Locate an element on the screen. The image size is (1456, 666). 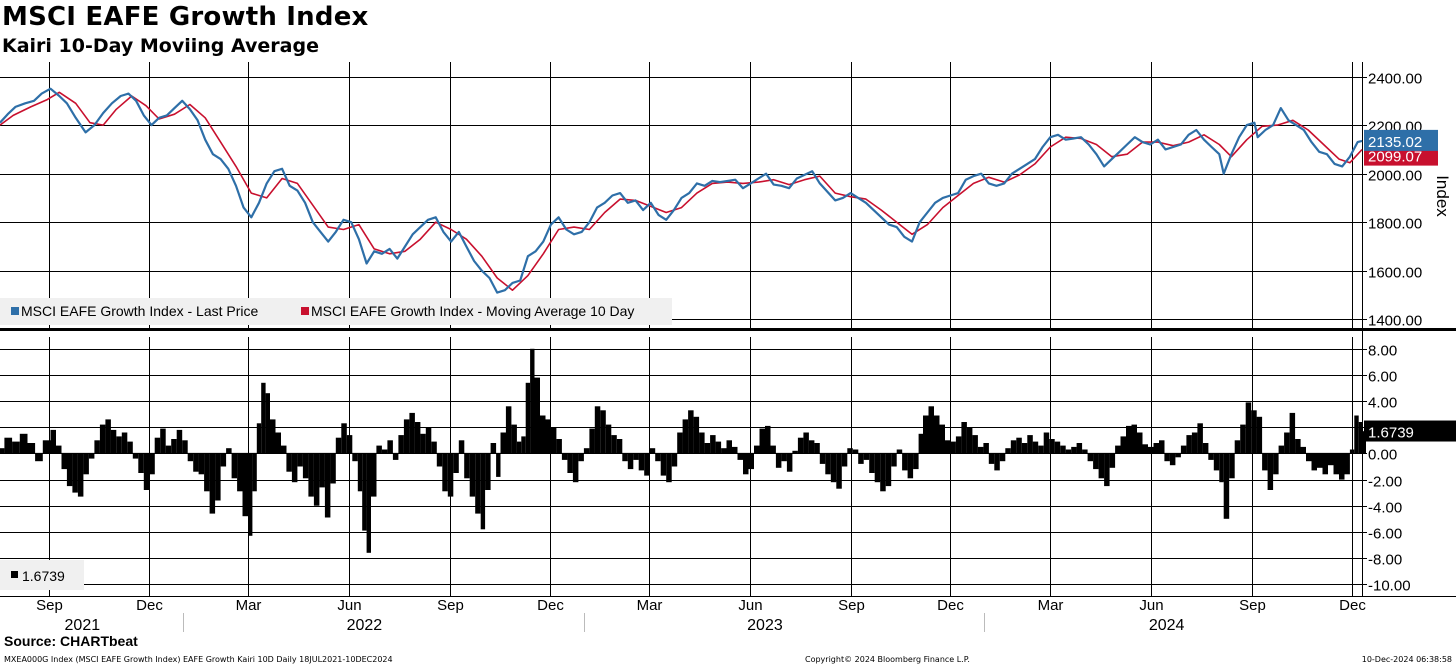
kairi-last-value-tag is located at coordinates (1410, 431).